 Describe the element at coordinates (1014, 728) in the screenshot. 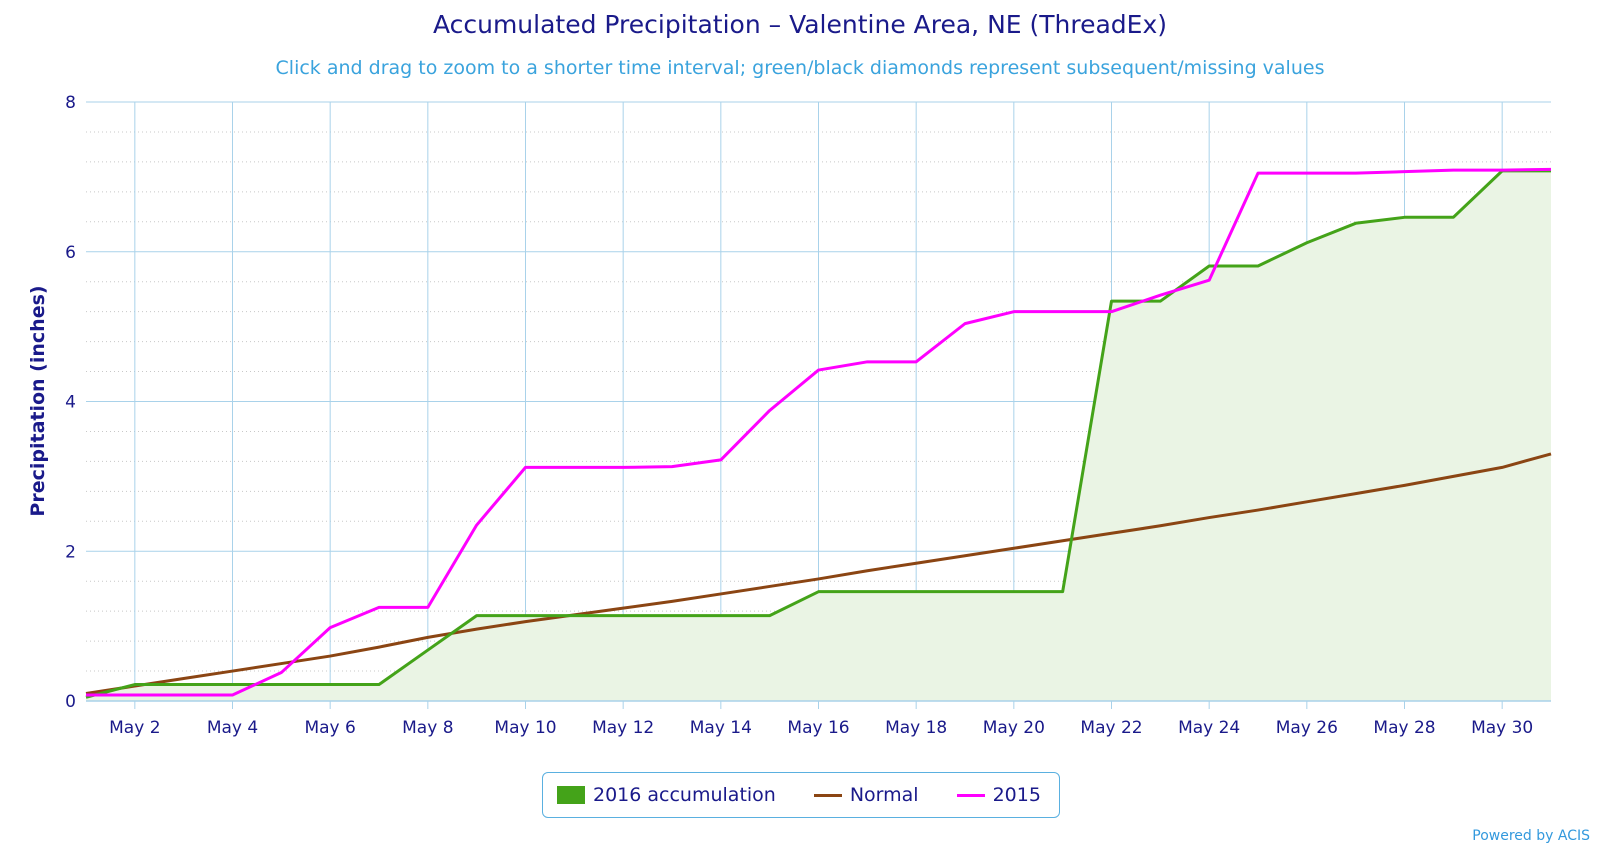

I see `x-tick-label: May 20` at that location.